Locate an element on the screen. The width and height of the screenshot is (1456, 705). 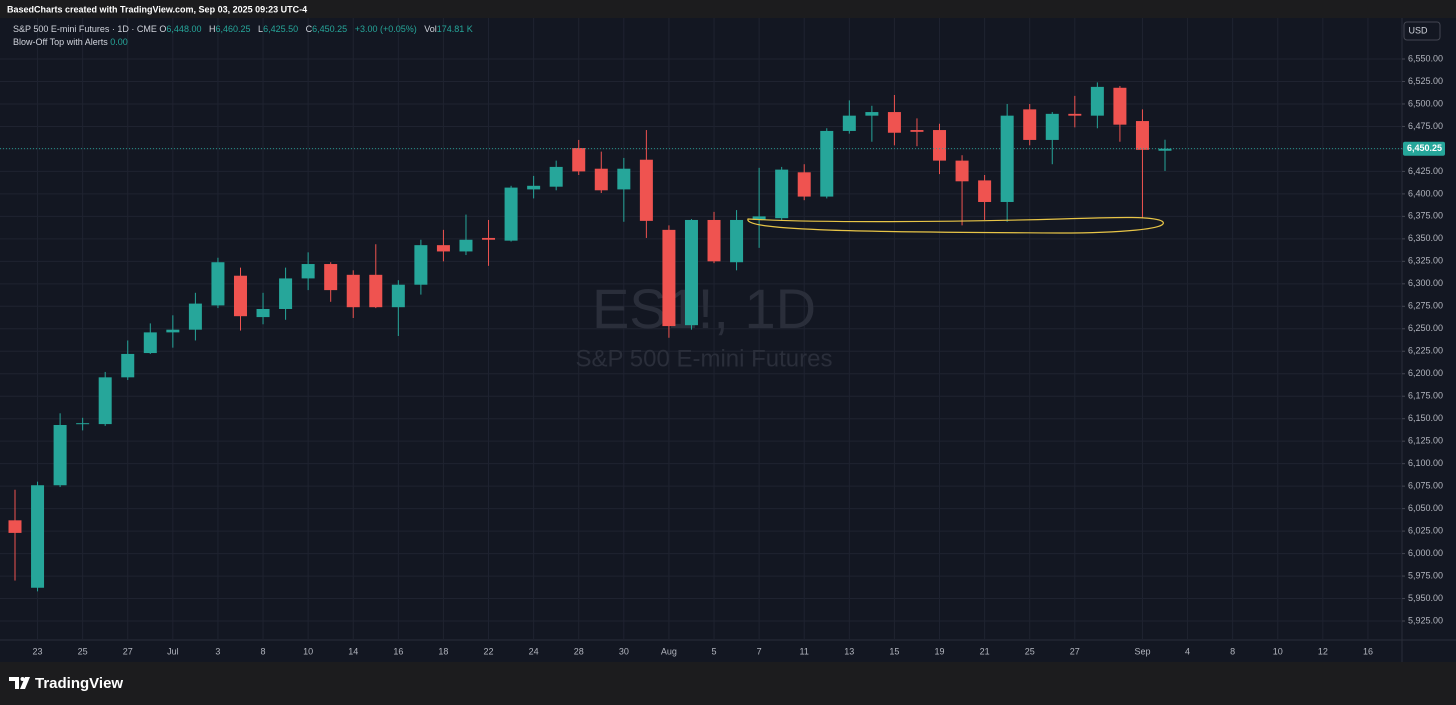
indicator-value: 0.00 is located at coordinates (119, 42).